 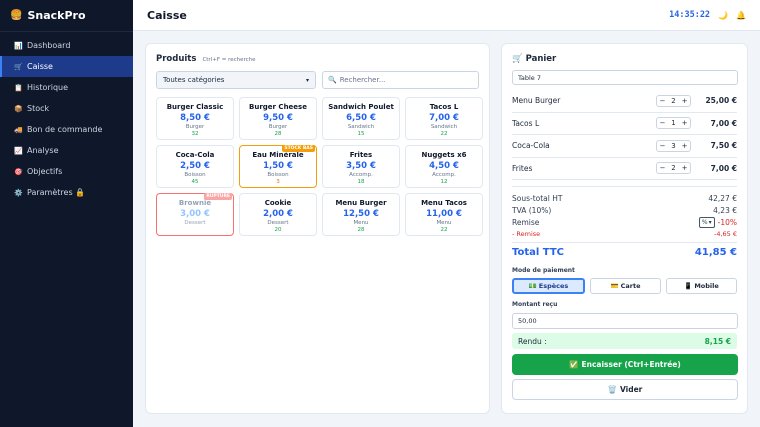 I want to click on chart-icon: 📊, so click(x=18, y=45).